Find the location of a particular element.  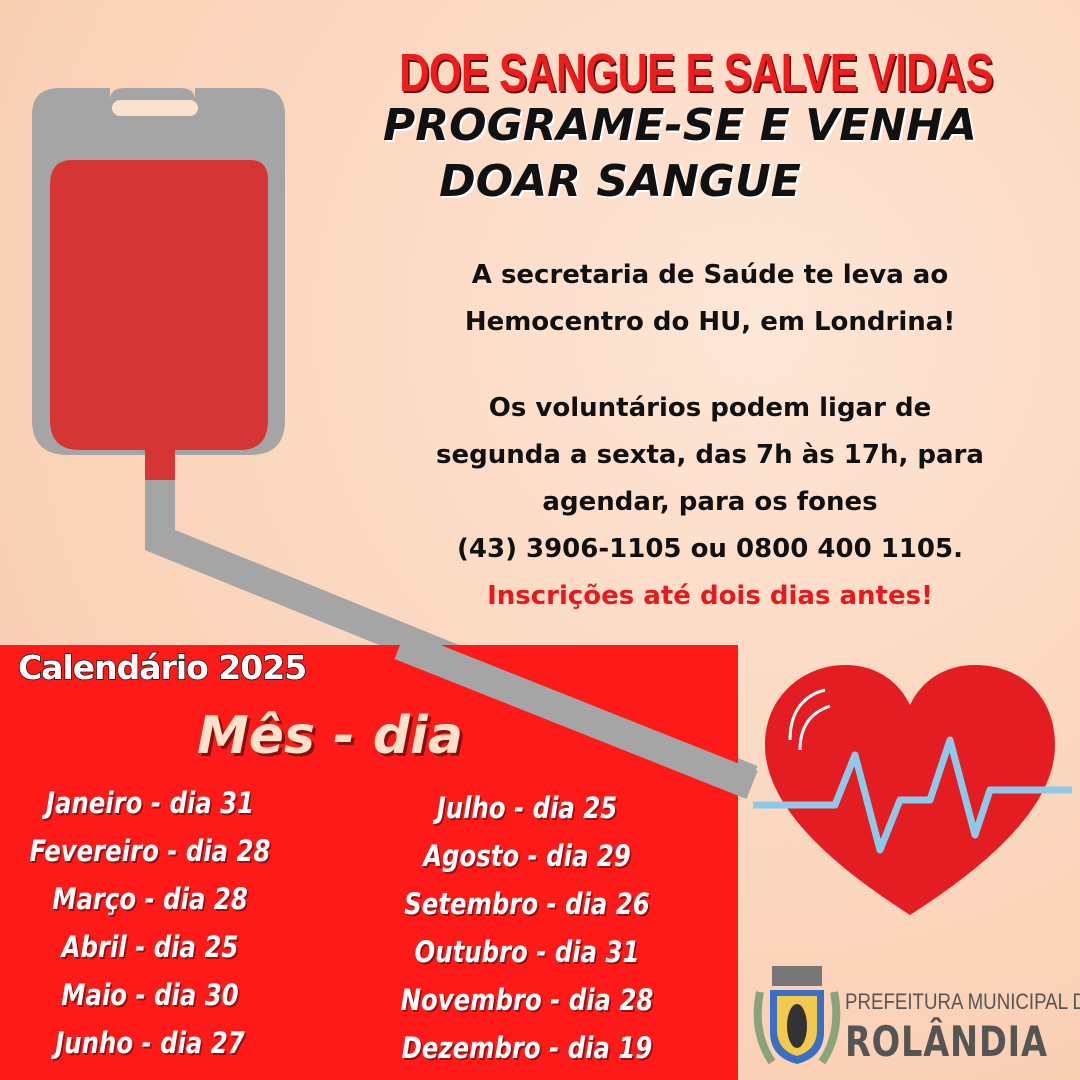

info-line: segunda a sexta, das 7h às 17h, para is located at coordinates (710, 455).